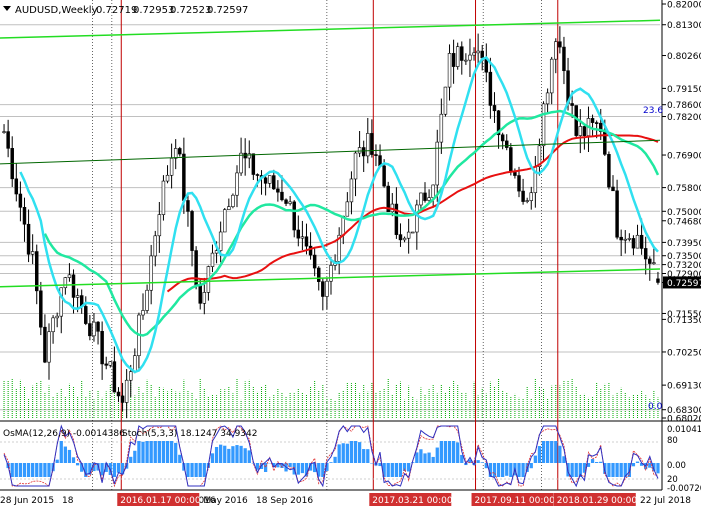 The height and width of the screenshot is (509, 701). What do you see at coordinates (684, 244) in the screenshot?
I see `price-label-10: 0.73950` at bounding box center [684, 244].